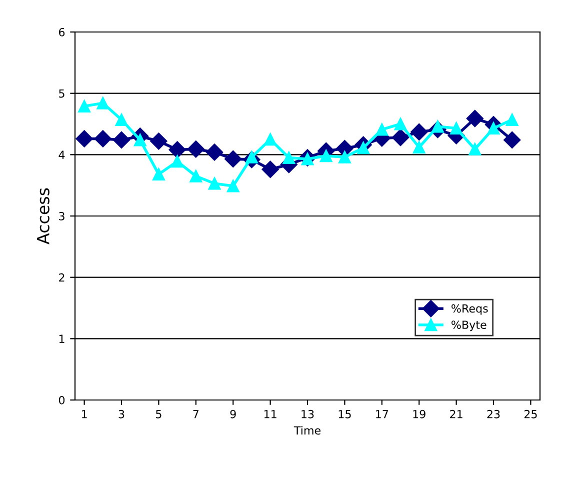  I want to click on x-tick-label: 11, so click(270, 414).